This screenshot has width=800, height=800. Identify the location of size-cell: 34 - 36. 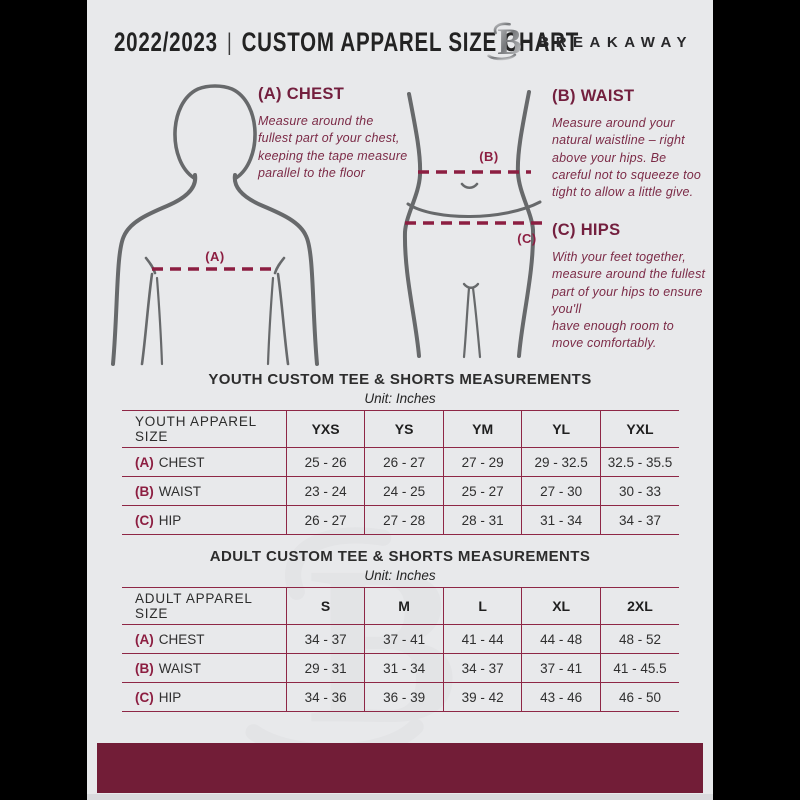
(325, 697).